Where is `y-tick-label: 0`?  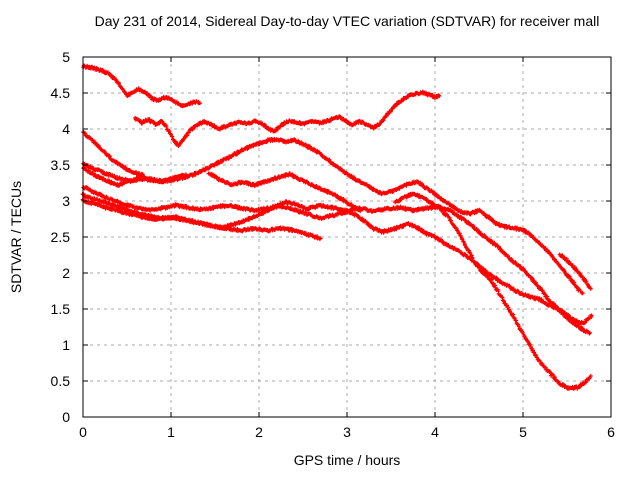 y-tick-label: 0 is located at coordinates (66, 417).